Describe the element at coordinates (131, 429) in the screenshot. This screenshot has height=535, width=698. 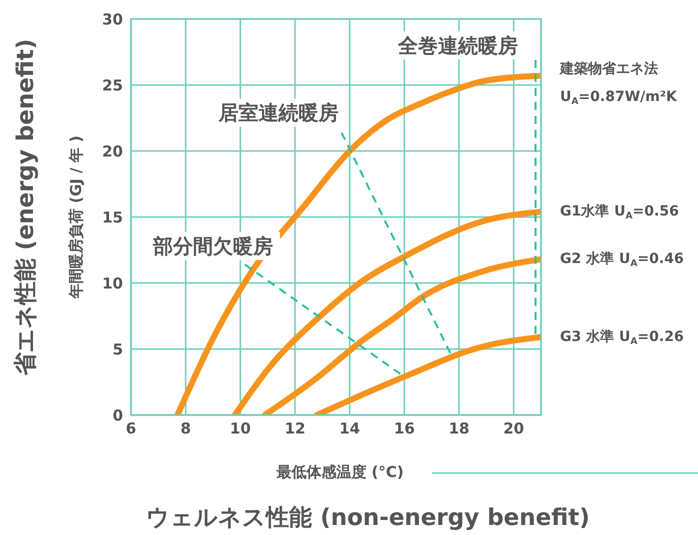
I see `x-tick-label: 6` at that location.